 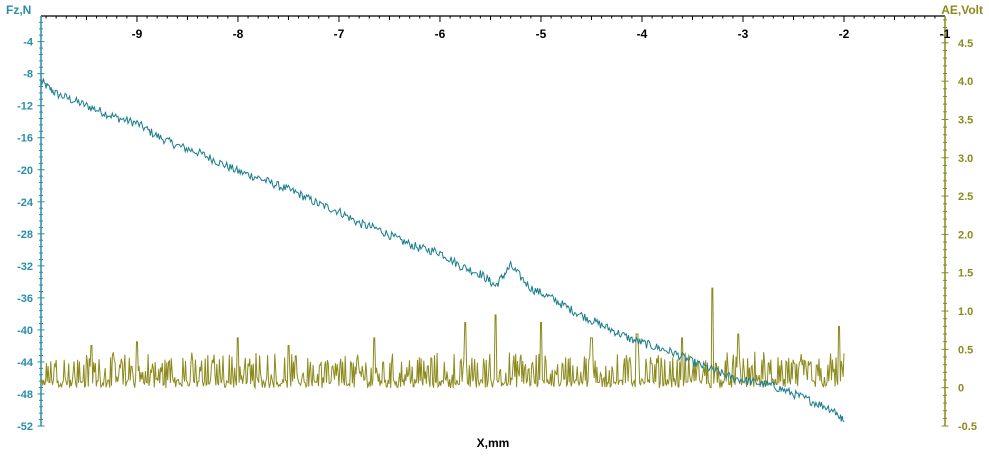 What do you see at coordinates (965, 197) in the screenshot?
I see `right-tick-label: 2.5` at bounding box center [965, 197].